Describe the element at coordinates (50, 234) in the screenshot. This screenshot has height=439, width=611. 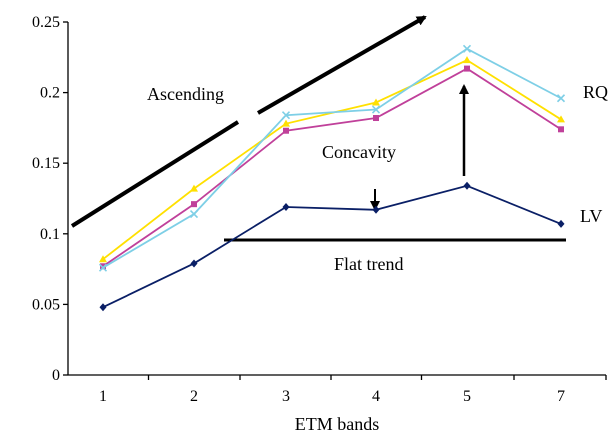
I see `y-tick-label: 0.1` at that location.